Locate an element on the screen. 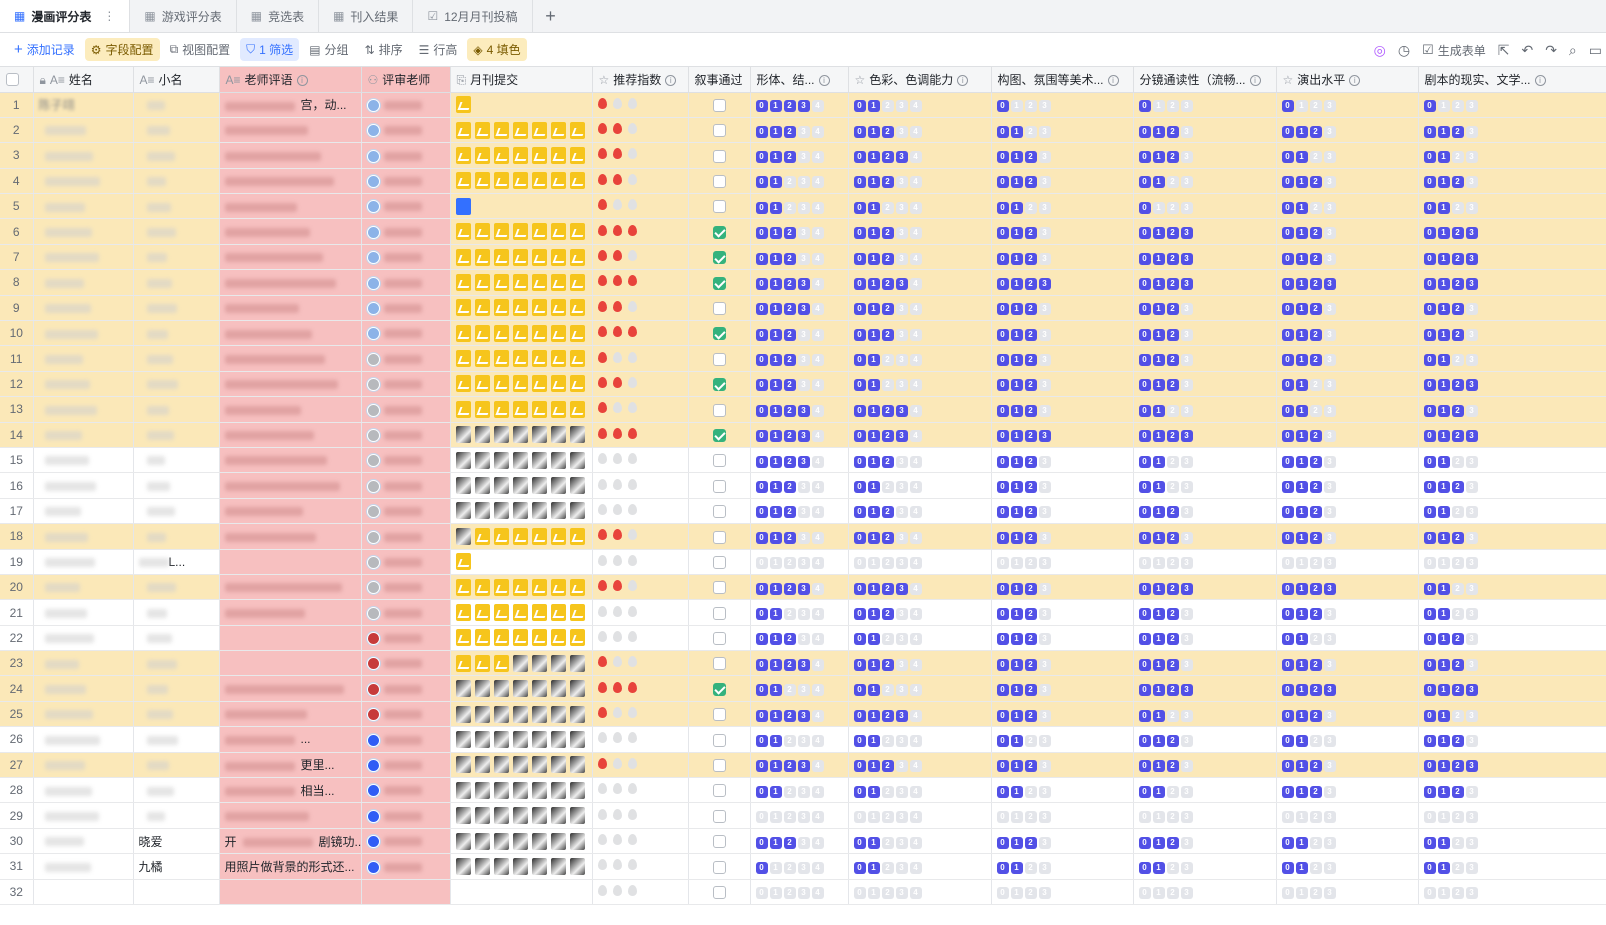 Image resolution: width=1606 pixels, height=925 pixels. recommend-rating-cell is located at coordinates (640, 892).